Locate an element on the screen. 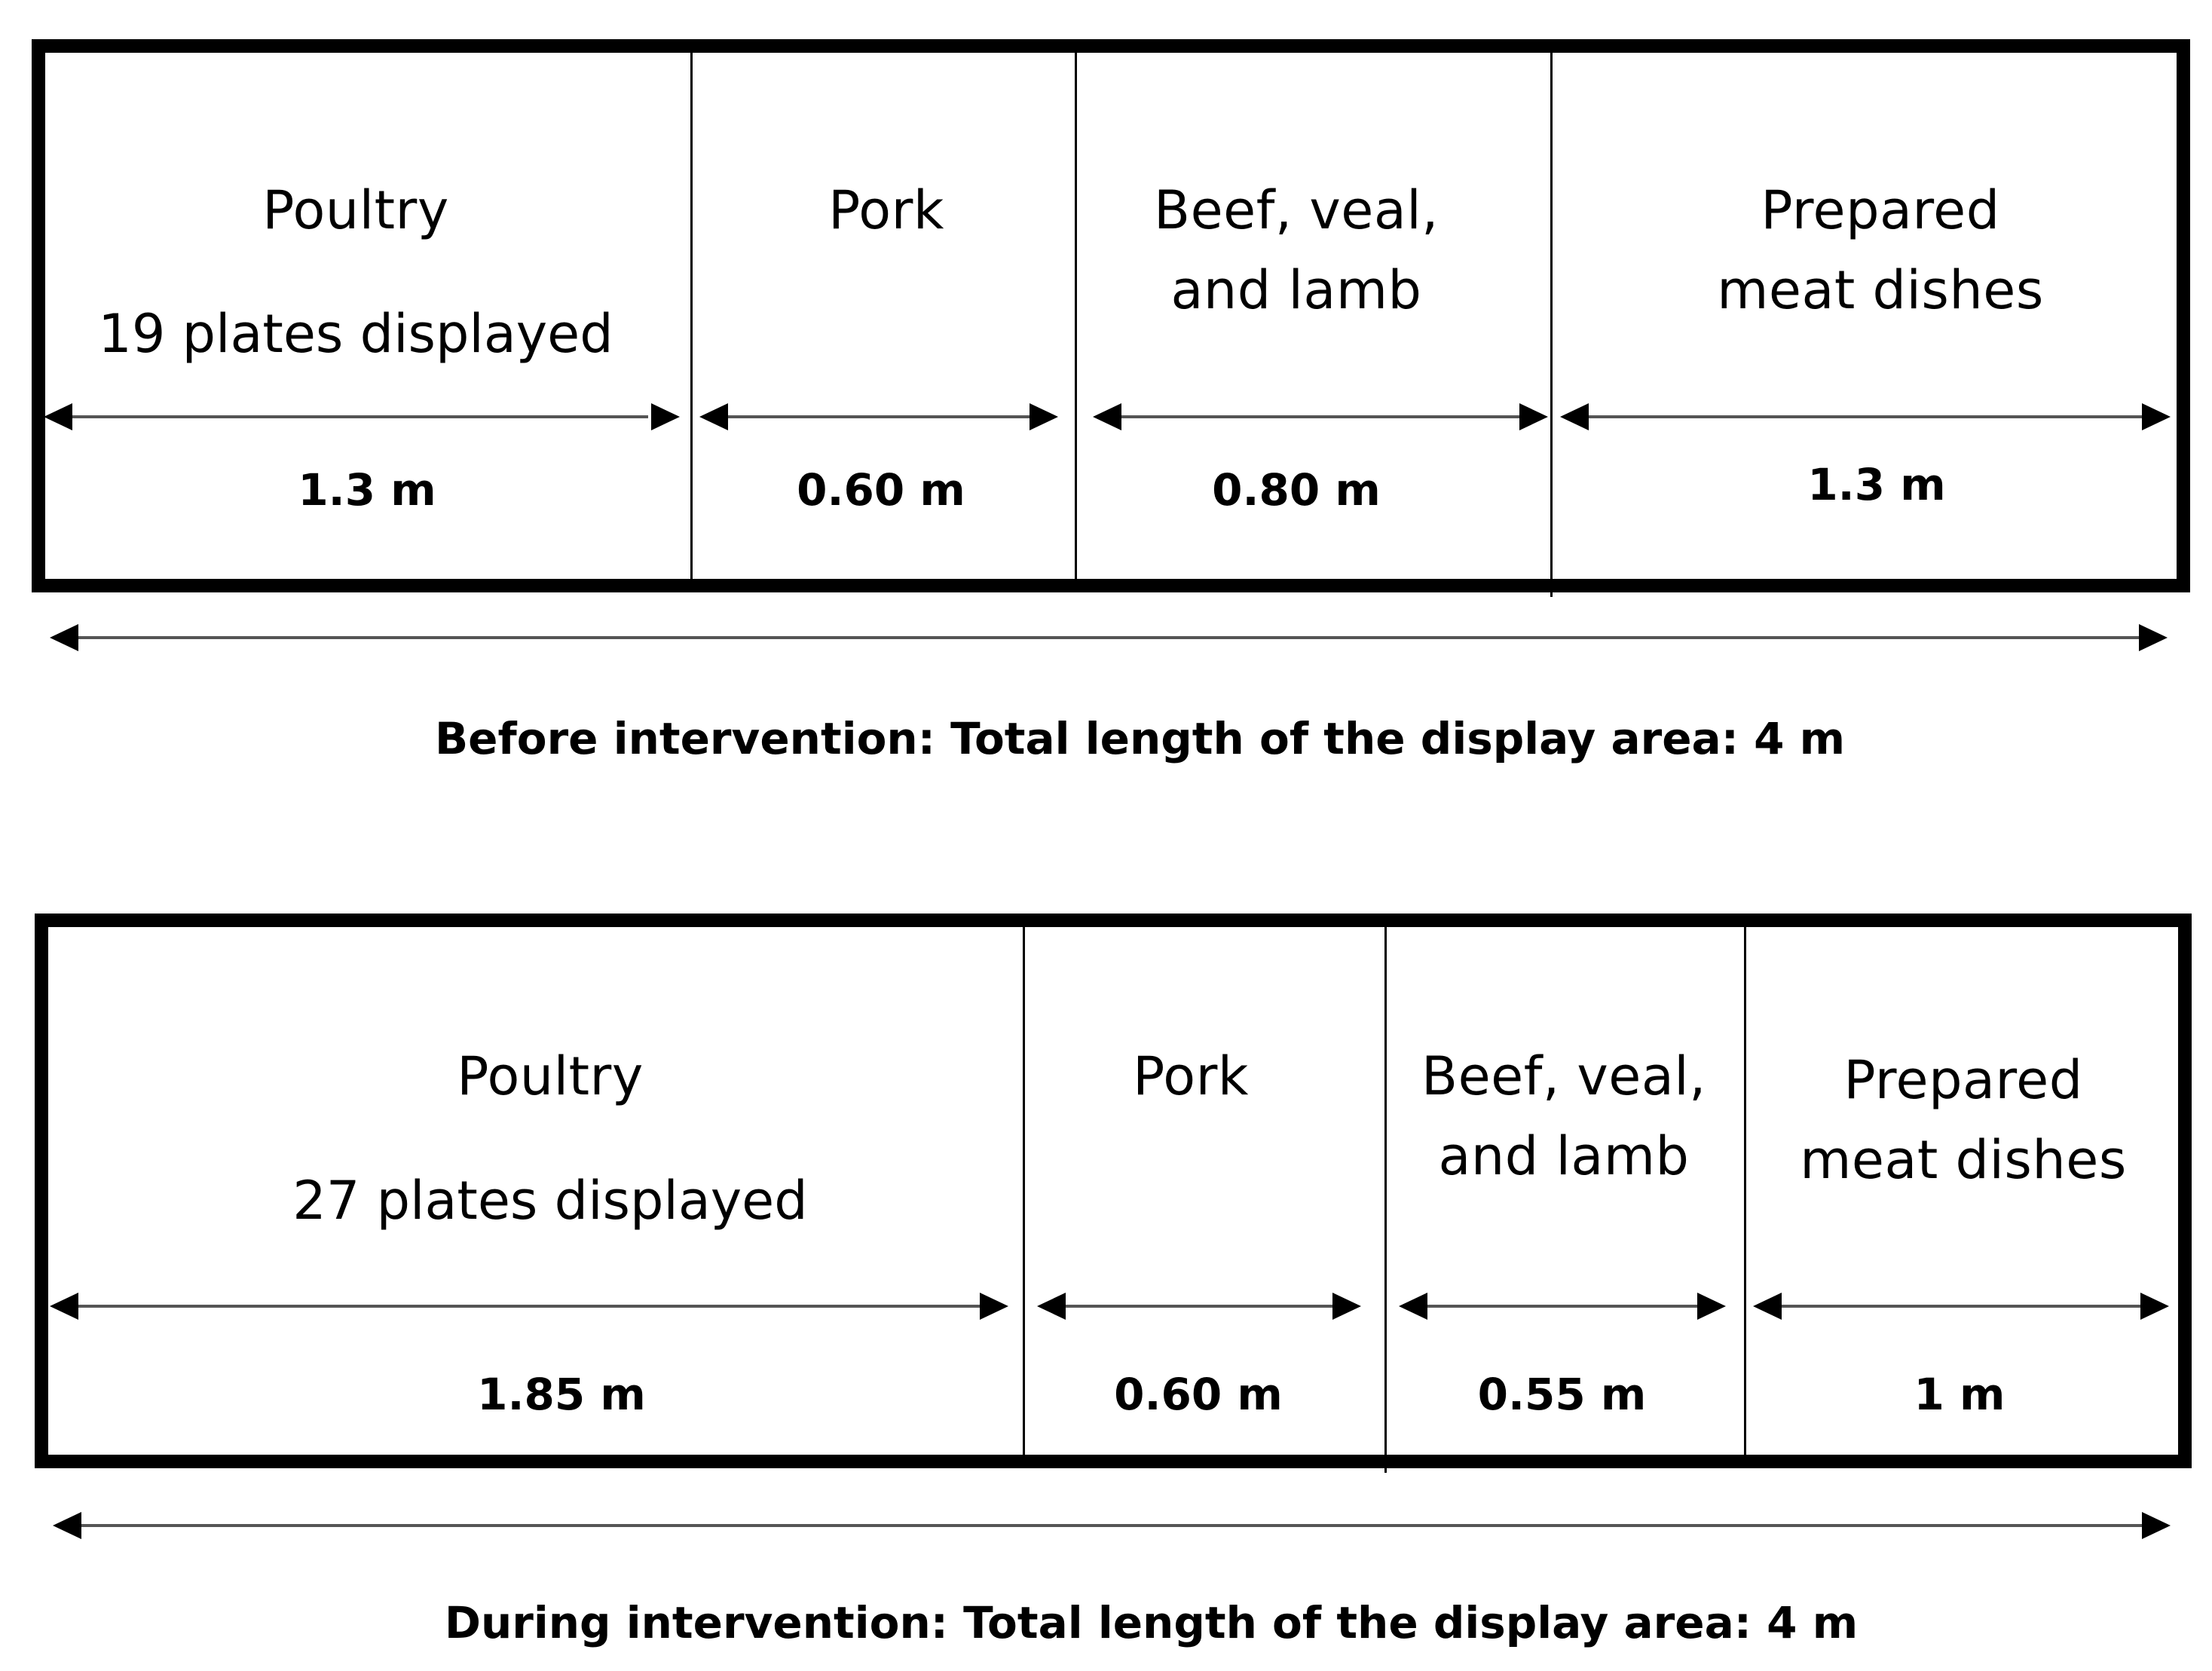  before-section-prepared-name-line2: meat dishes is located at coordinates (1880, 290).